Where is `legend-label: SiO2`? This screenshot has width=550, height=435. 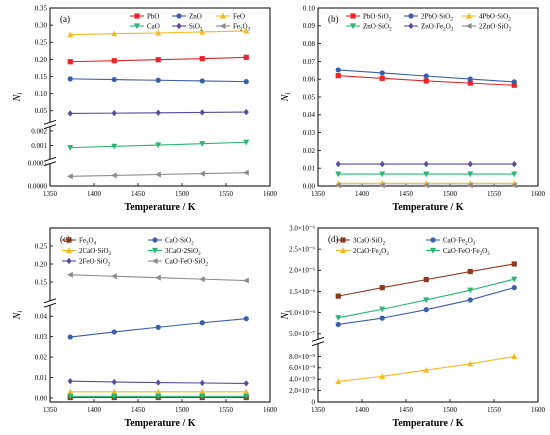 legend-label: SiO2 is located at coordinates (196, 28).